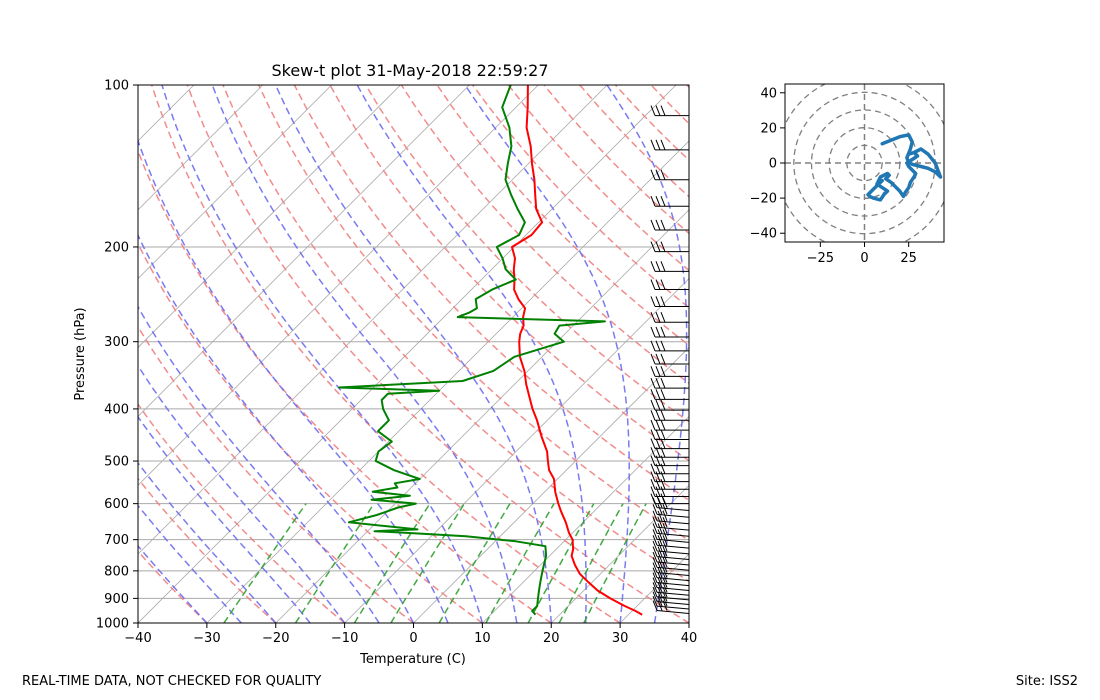  I want to click on x-tick-label: 0, so click(413, 638).